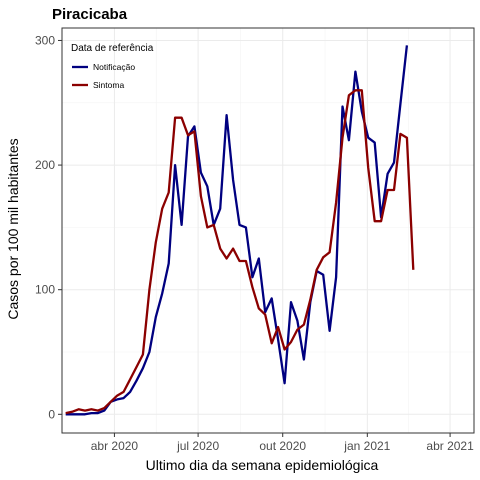 This screenshot has height=480, width=480. I want to click on legend-label: Sintoma, so click(108, 85).